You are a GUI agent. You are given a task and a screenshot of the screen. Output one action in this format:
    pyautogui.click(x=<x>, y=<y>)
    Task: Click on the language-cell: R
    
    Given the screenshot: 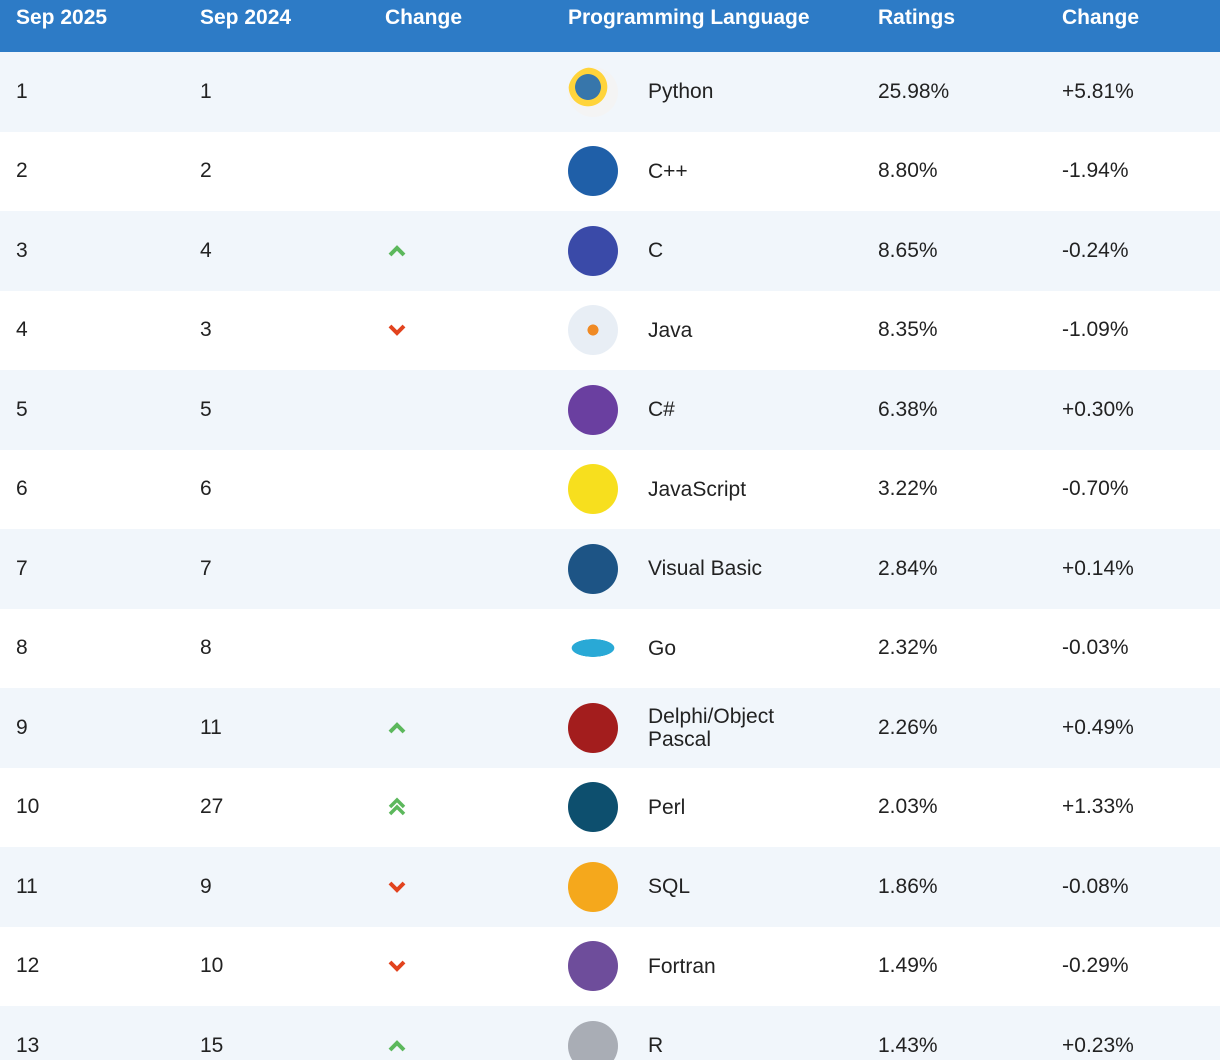 What is the action you would take?
    pyautogui.click(x=707, y=1033)
    